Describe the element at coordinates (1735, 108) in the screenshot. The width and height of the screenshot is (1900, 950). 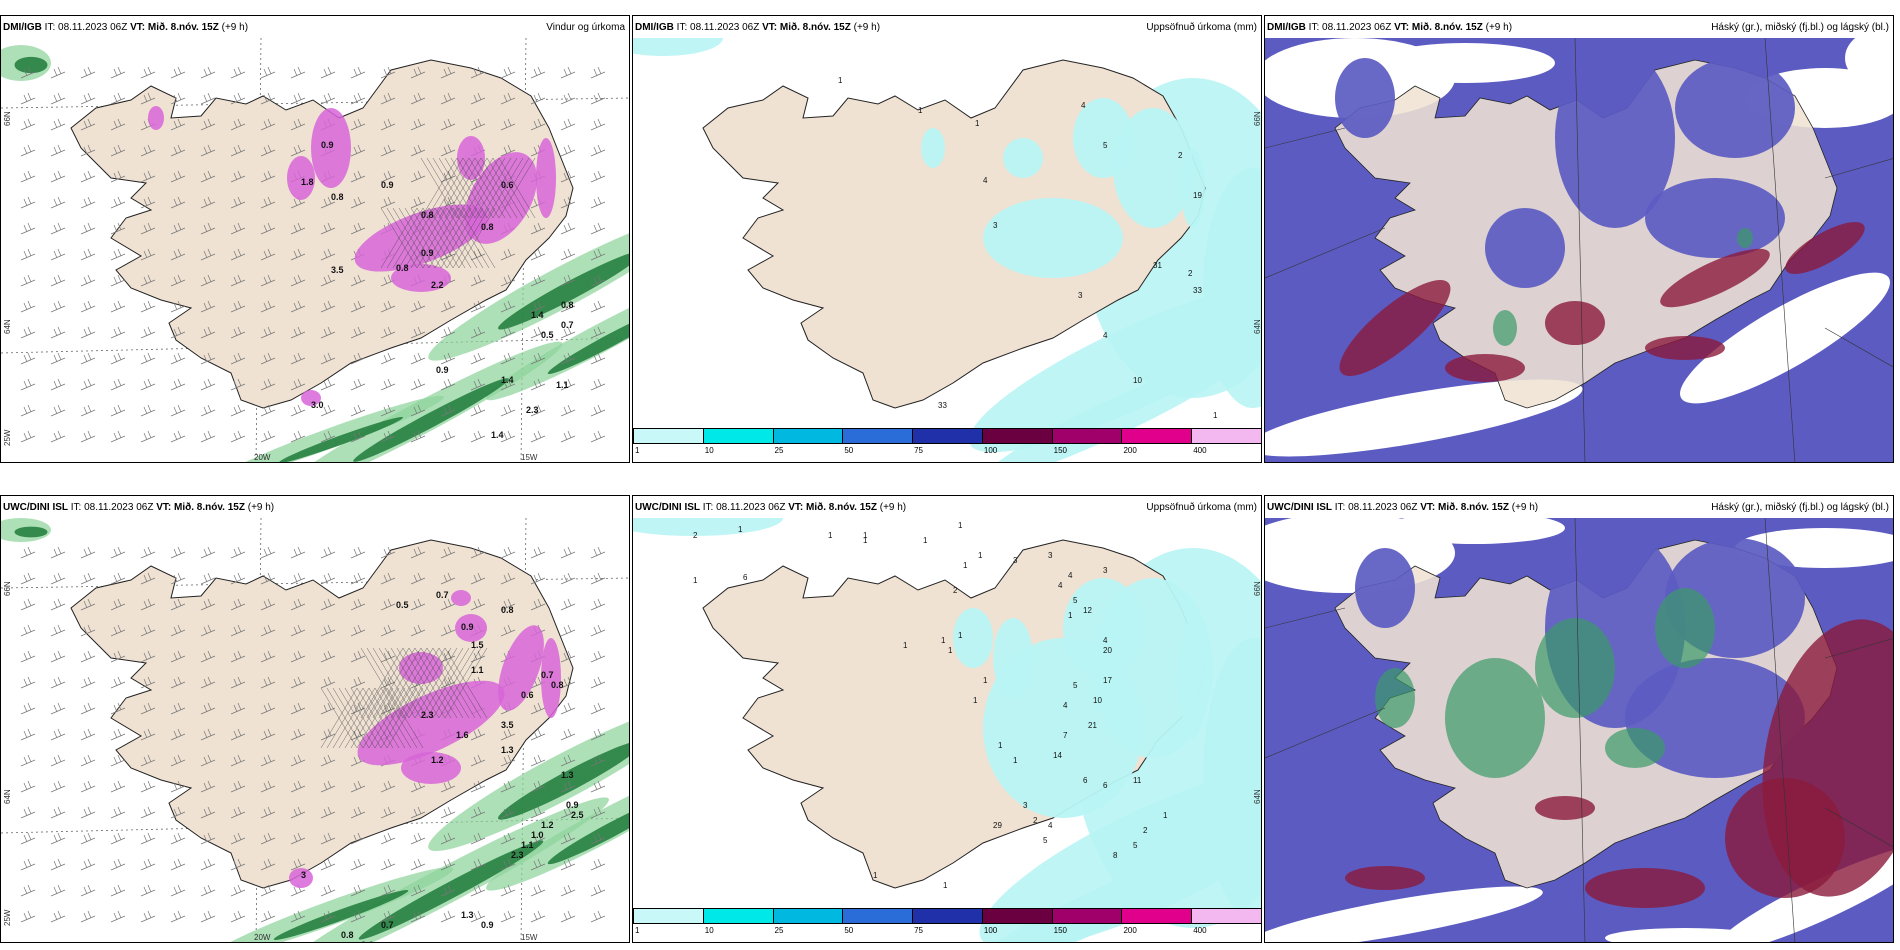
I see `high-cloud-area` at that location.